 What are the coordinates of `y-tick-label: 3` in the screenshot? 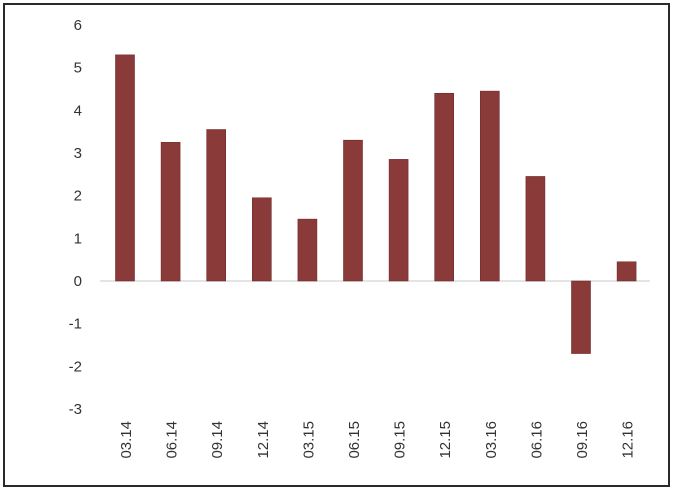 It's located at (78, 153).